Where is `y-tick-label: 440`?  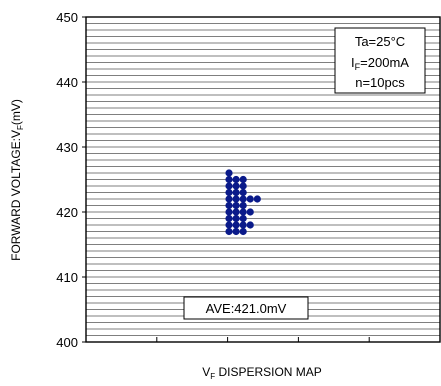
y-tick-label: 440 is located at coordinates (67, 82).